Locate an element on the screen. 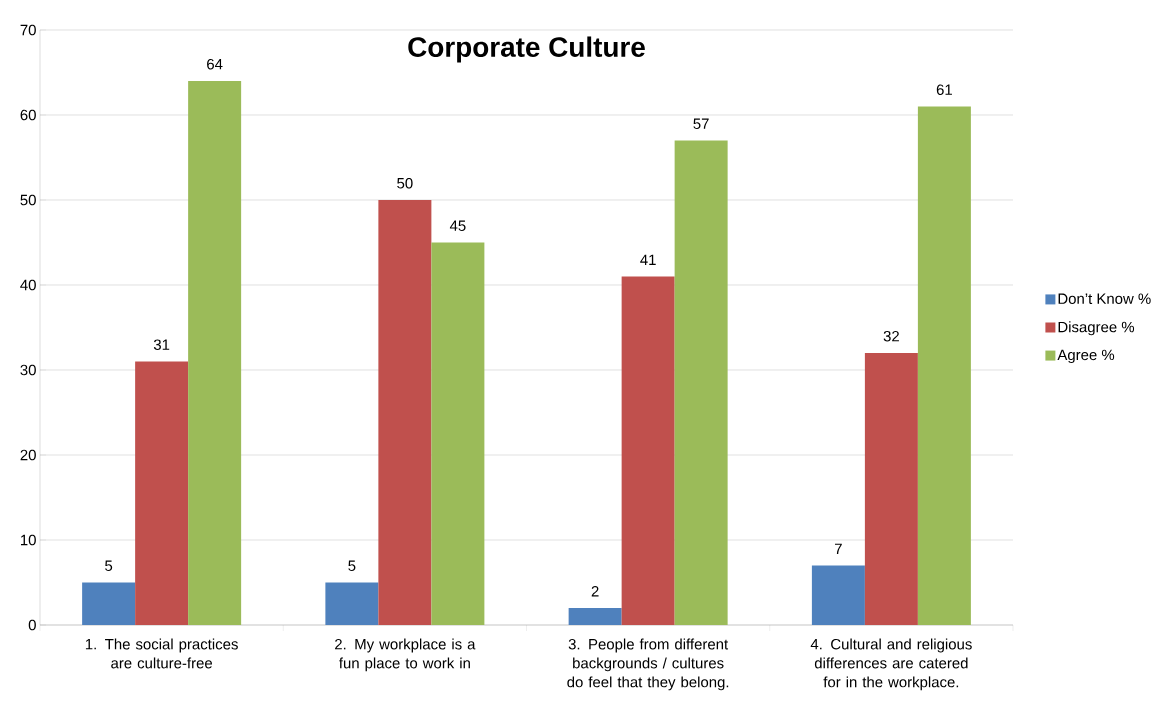 This screenshot has width=1170, height=709. data-label: 50 is located at coordinates (405, 183).